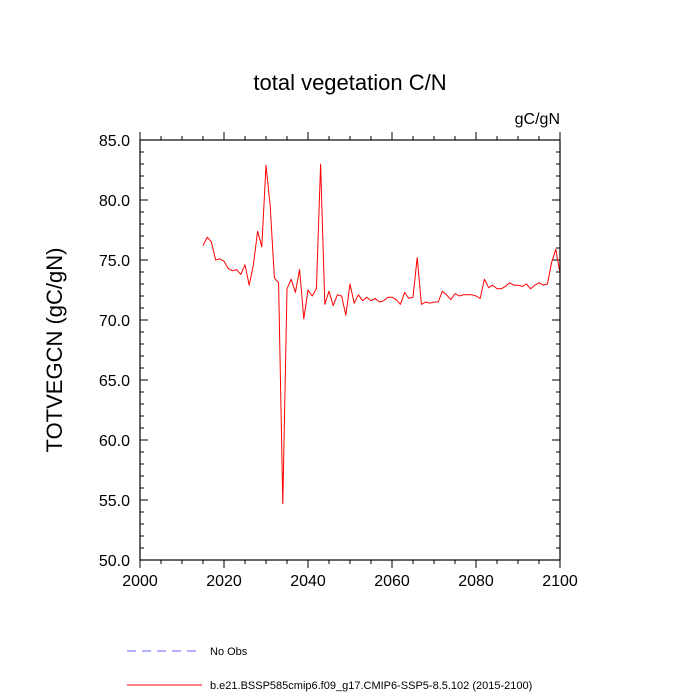 Image resolution: width=700 pixels, height=700 pixels. What do you see at coordinates (114, 381) in the screenshot?
I see `y-tick-label: 65.0` at bounding box center [114, 381].